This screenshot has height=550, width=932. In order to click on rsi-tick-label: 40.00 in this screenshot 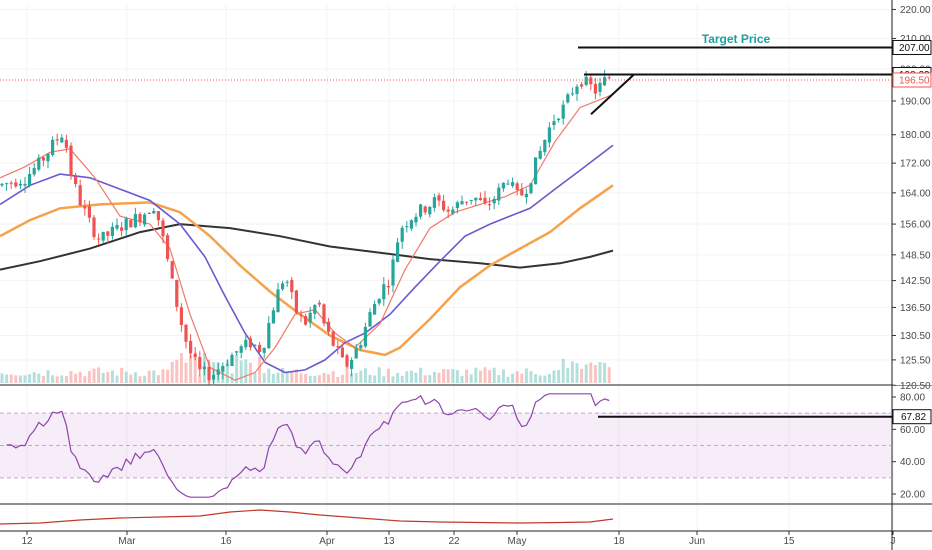, I will do `click(912, 462)`.